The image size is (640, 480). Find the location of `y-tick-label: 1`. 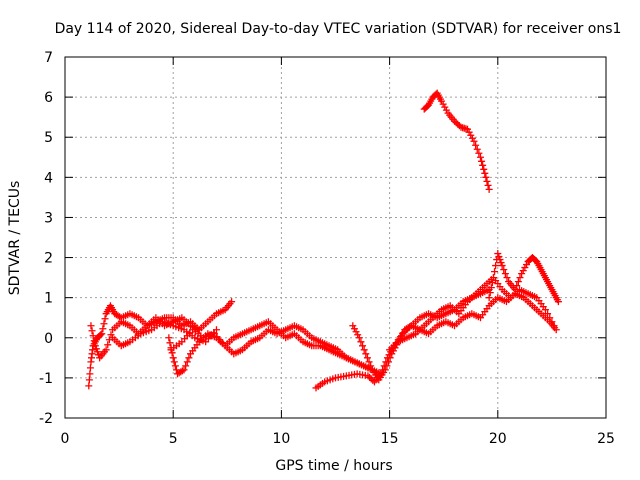

y-tick-label: 1 is located at coordinates (48, 299).